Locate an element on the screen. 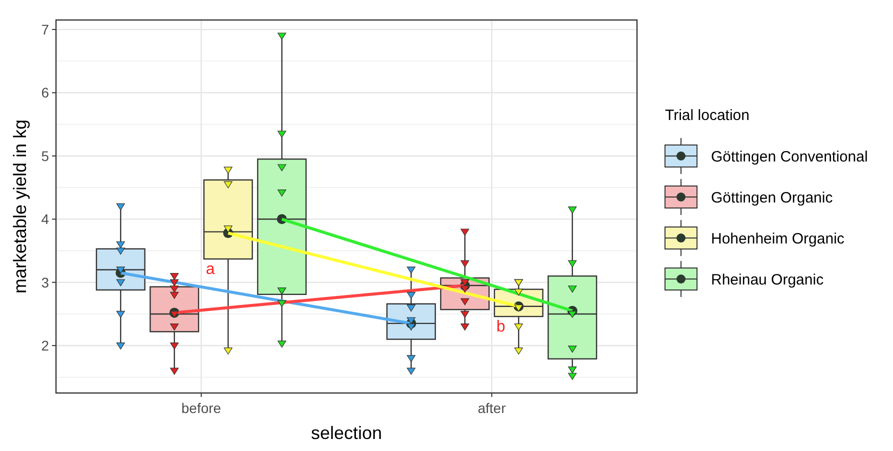 This screenshot has height=451, width=893. y-tick-label: 2 is located at coordinates (45, 345).